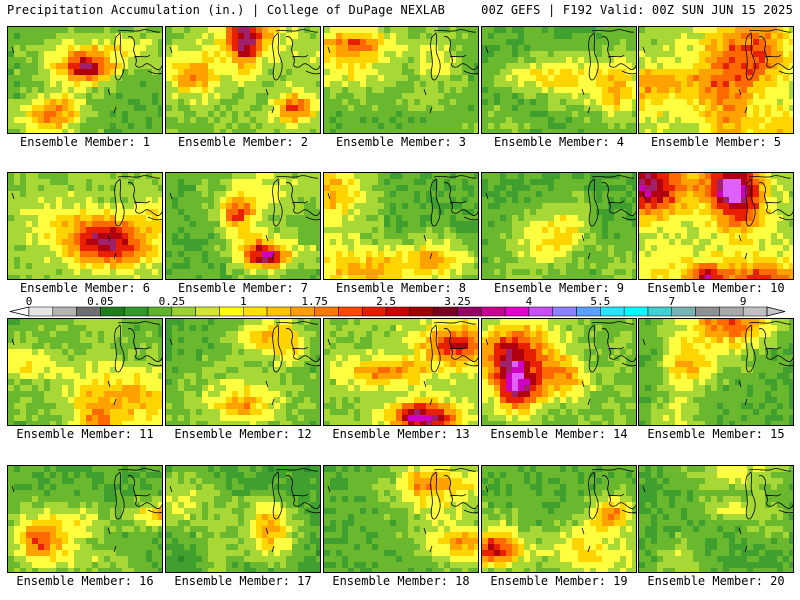  What do you see at coordinates (716, 142) in the screenshot?
I see `ensemble-member-label: Ensemble Member: 5` at bounding box center [716, 142].